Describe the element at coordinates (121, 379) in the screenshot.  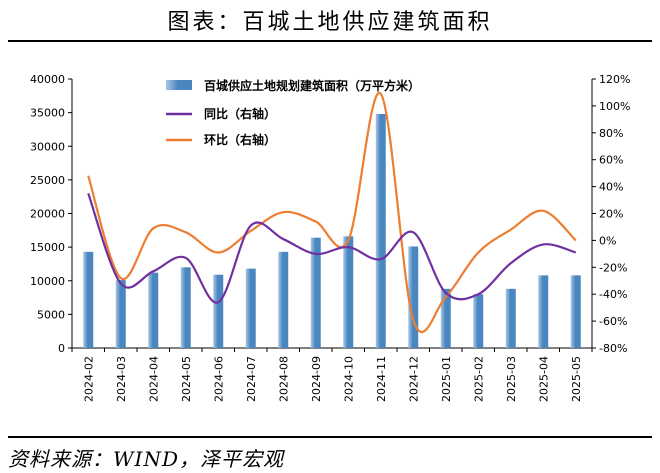
I see `x-tick-label: 2024-03` at that location.